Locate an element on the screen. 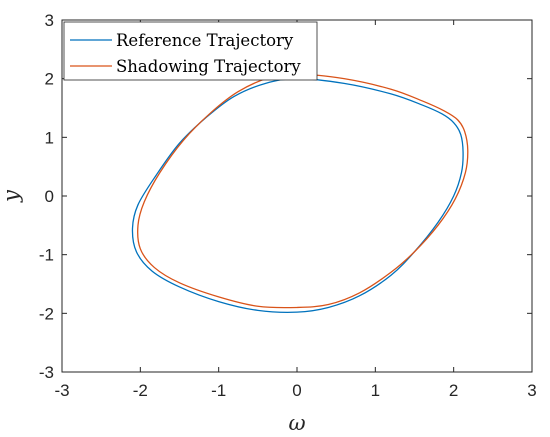  y-axis-label: y is located at coordinates (11, 196).